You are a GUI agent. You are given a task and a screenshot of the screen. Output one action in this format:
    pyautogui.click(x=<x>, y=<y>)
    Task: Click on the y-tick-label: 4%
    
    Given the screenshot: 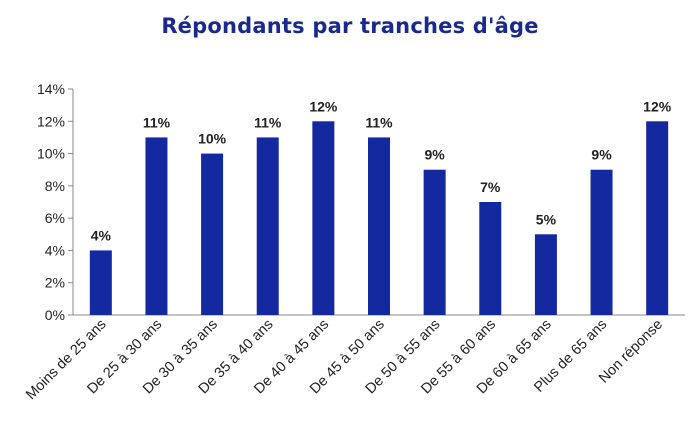 What is the action you would take?
    pyautogui.click(x=55, y=250)
    